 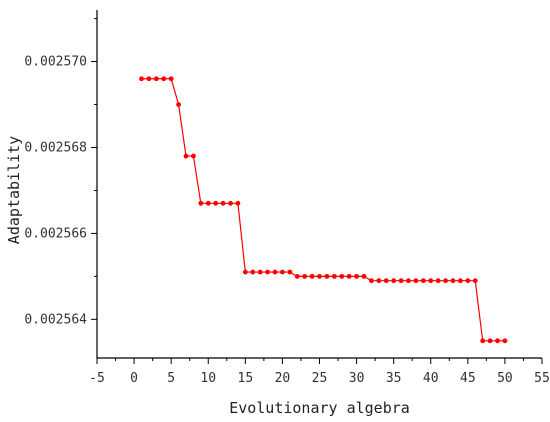 What do you see at coordinates (208, 378) in the screenshot?
I see `x-tick-label: 10` at bounding box center [208, 378].